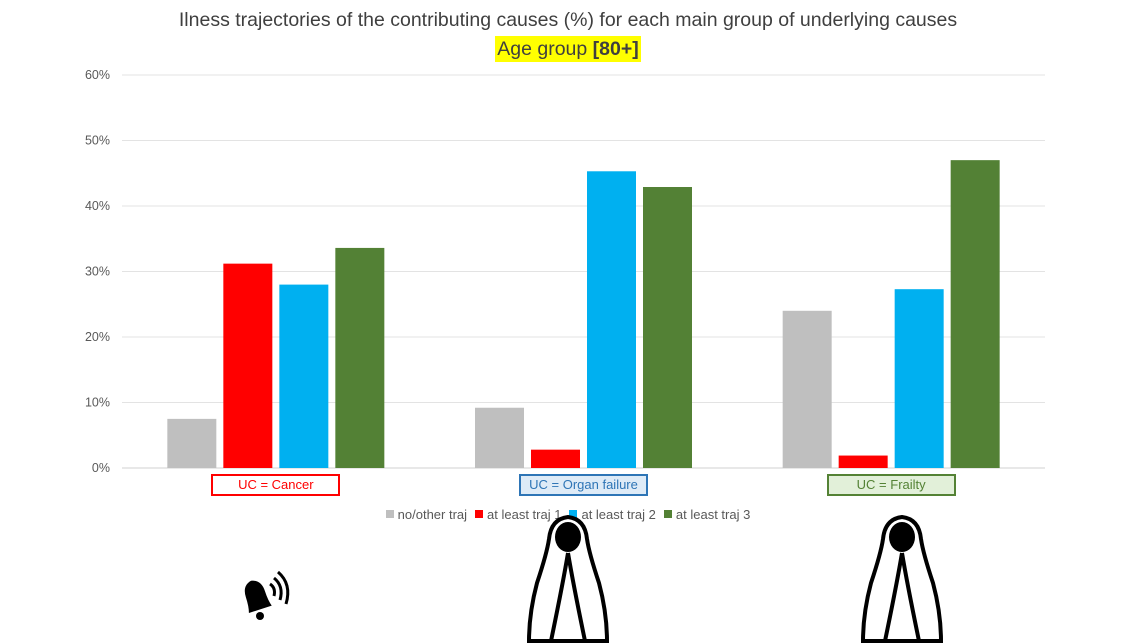  What do you see at coordinates (97, 141) in the screenshot?
I see `y-tick-label: 50%` at bounding box center [97, 141].